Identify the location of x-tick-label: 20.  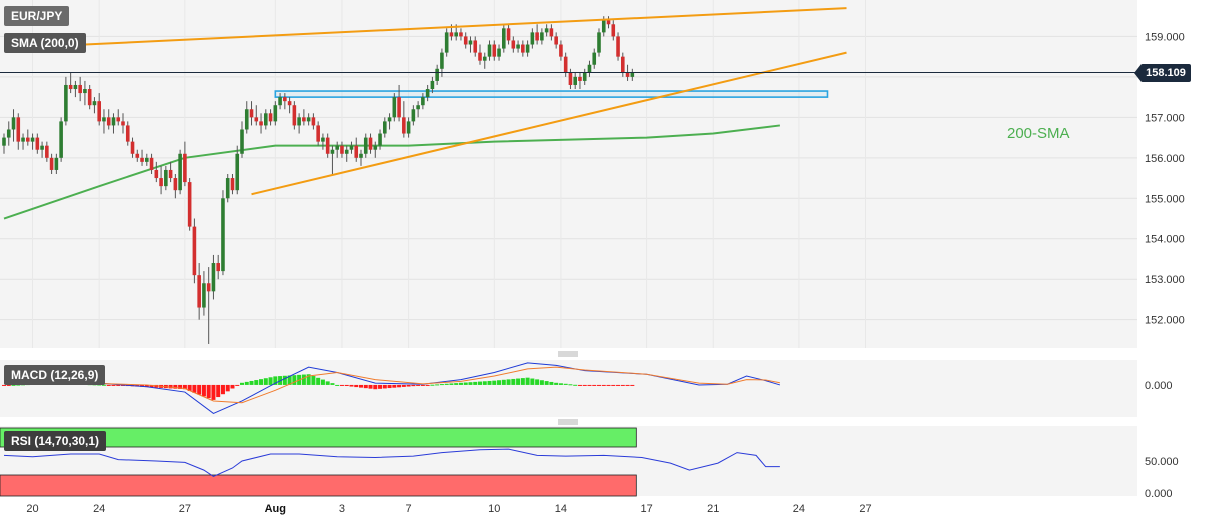
(32, 509).